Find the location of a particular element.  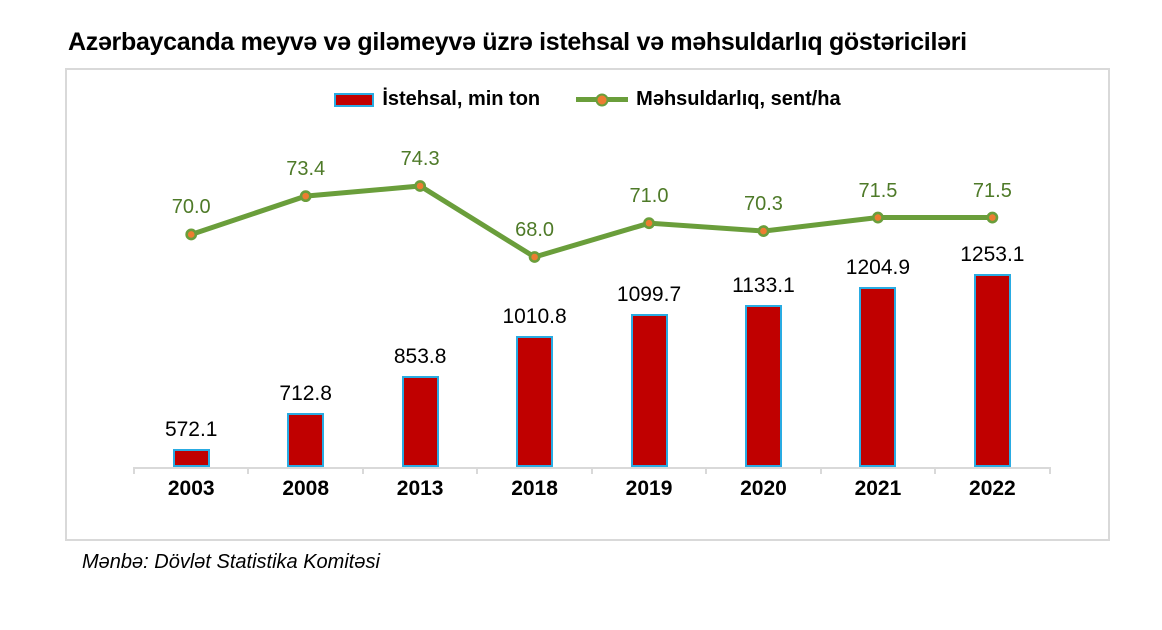

legend: İstehsal, min ton Məhsuldarlıq, sent/ha is located at coordinates (587, 99).